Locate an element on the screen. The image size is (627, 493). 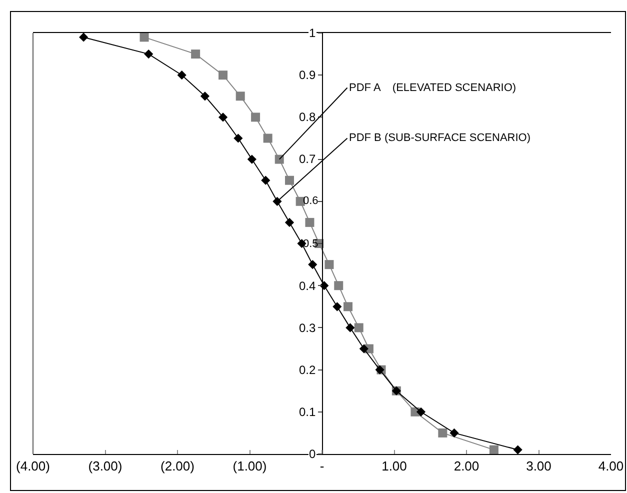
x-tick-label: (4.00) is located at coordinates (33, 466).